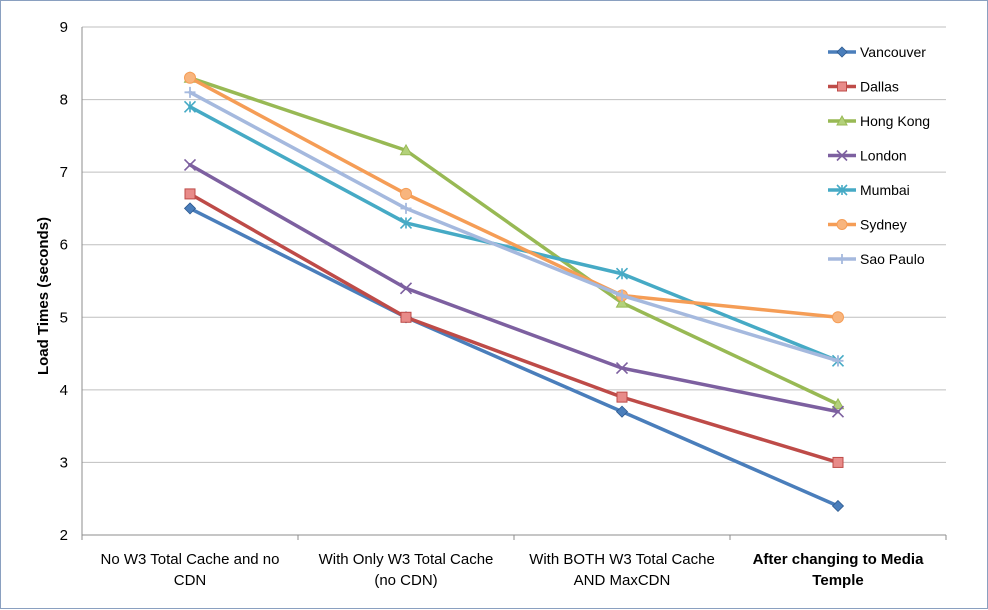 The width and height of the screenshot is (988, 610). I want to click on legend-label: Sydney, so click(883, 225).